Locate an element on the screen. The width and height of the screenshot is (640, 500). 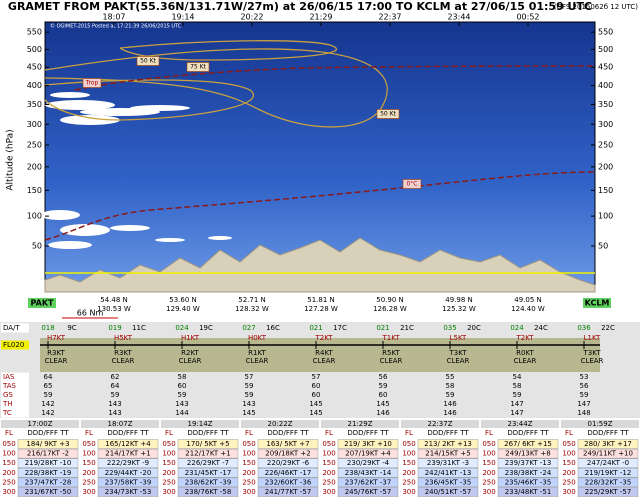
airport-label: PAKT is located at coordinates (43, 303).